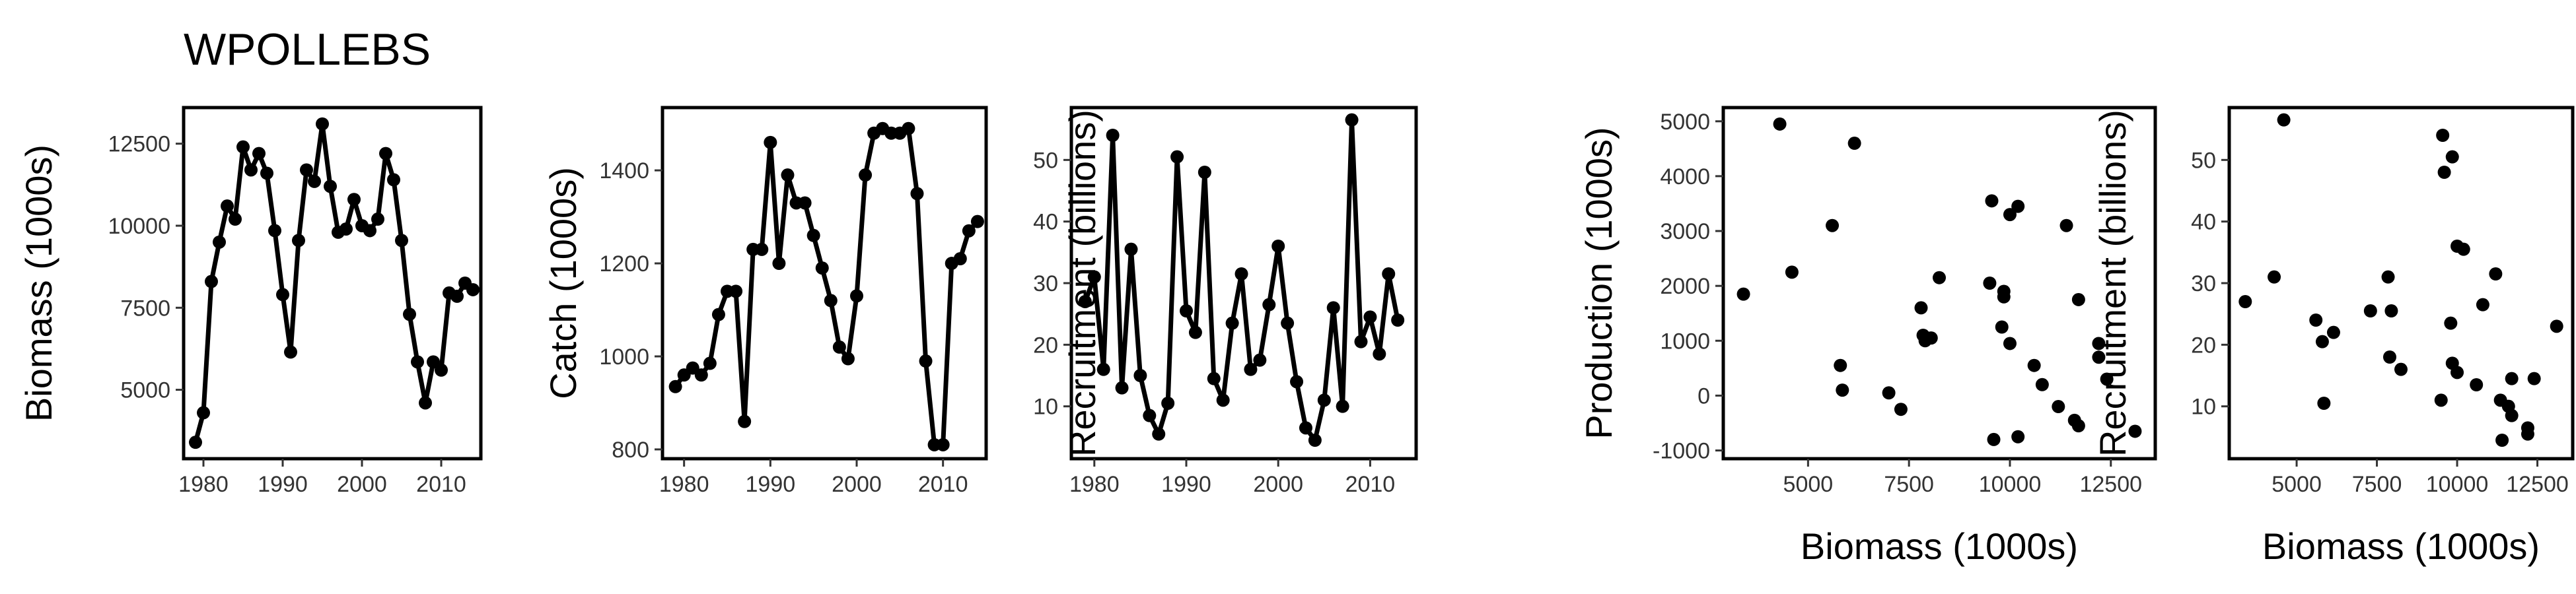  What do you see at coordinates (631, 451) in the screenshot?
I see `y-tick-label: 800` at bounding box center [631, 451].